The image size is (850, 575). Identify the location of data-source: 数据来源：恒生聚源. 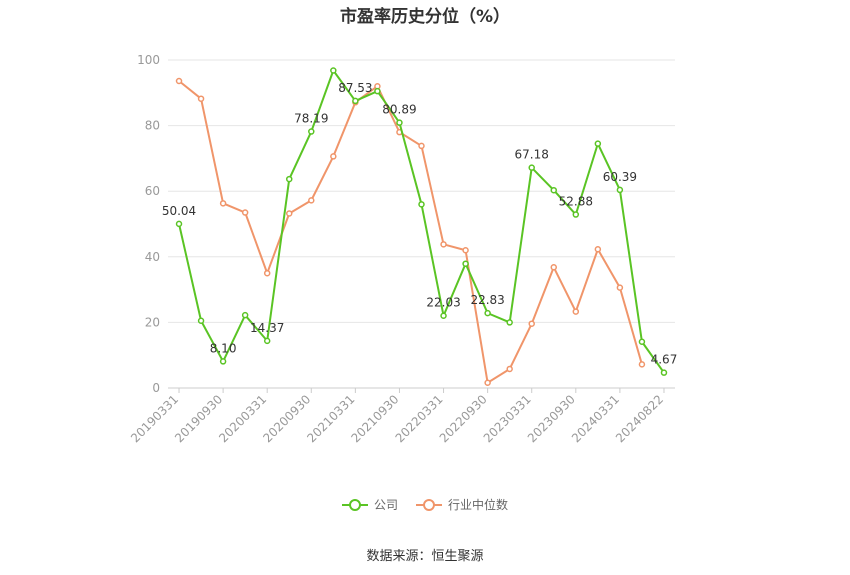
(425, 556).